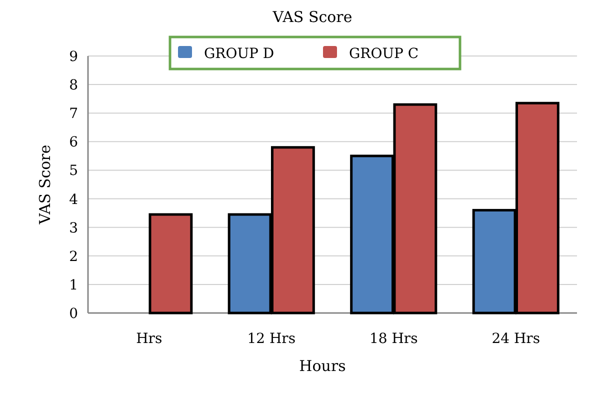  Describe the element at coordinates (393, 339) in the screenshot. I see `x-tick-label: 18 Hrs` at that location.